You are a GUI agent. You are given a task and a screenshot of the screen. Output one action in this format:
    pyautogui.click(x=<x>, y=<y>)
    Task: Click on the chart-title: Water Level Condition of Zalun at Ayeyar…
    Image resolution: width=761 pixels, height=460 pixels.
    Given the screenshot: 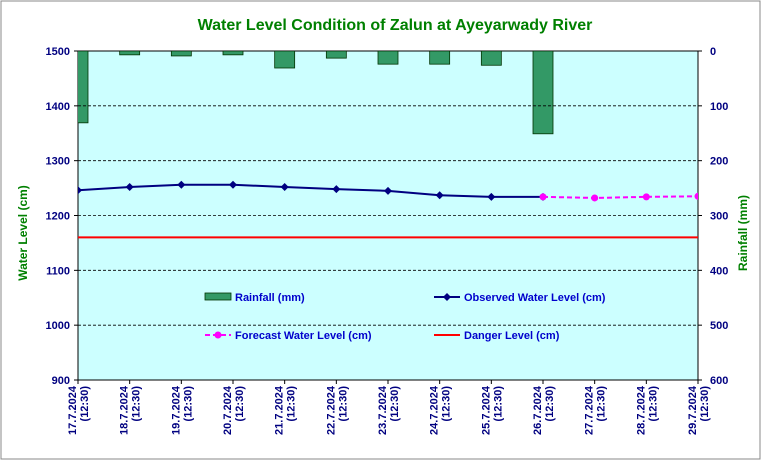 What is the action you would take?
    pyautogui.click(x=395, y=25)
    